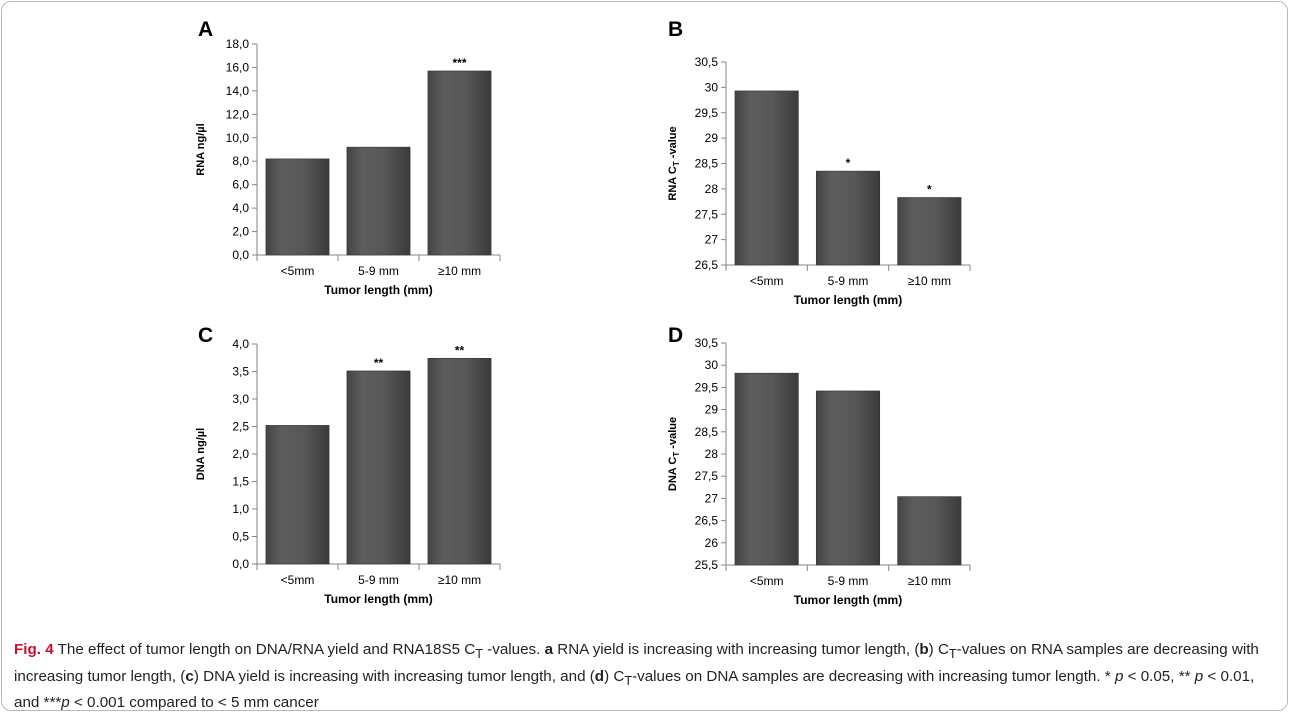 This screenshot has height=715, width=1290. Describe the element at coordinates (238, 138) in the screenshot. I see `y-tick-label-a: 10,0` at that location.